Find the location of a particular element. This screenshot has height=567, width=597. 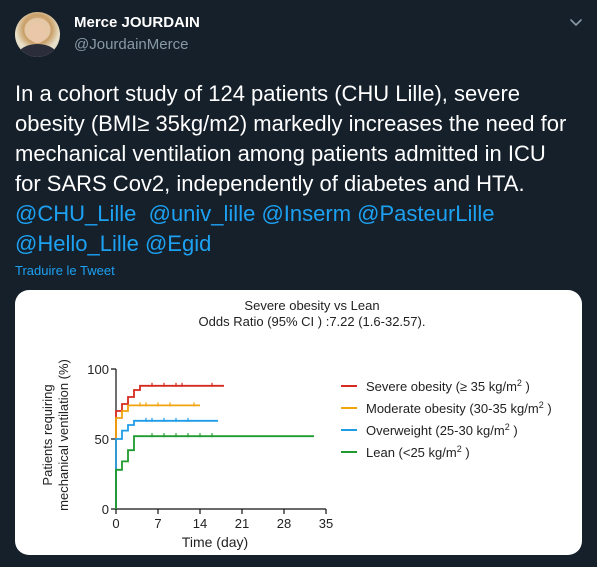

y-tick-label: 0 is located at coordinates (105, 509).